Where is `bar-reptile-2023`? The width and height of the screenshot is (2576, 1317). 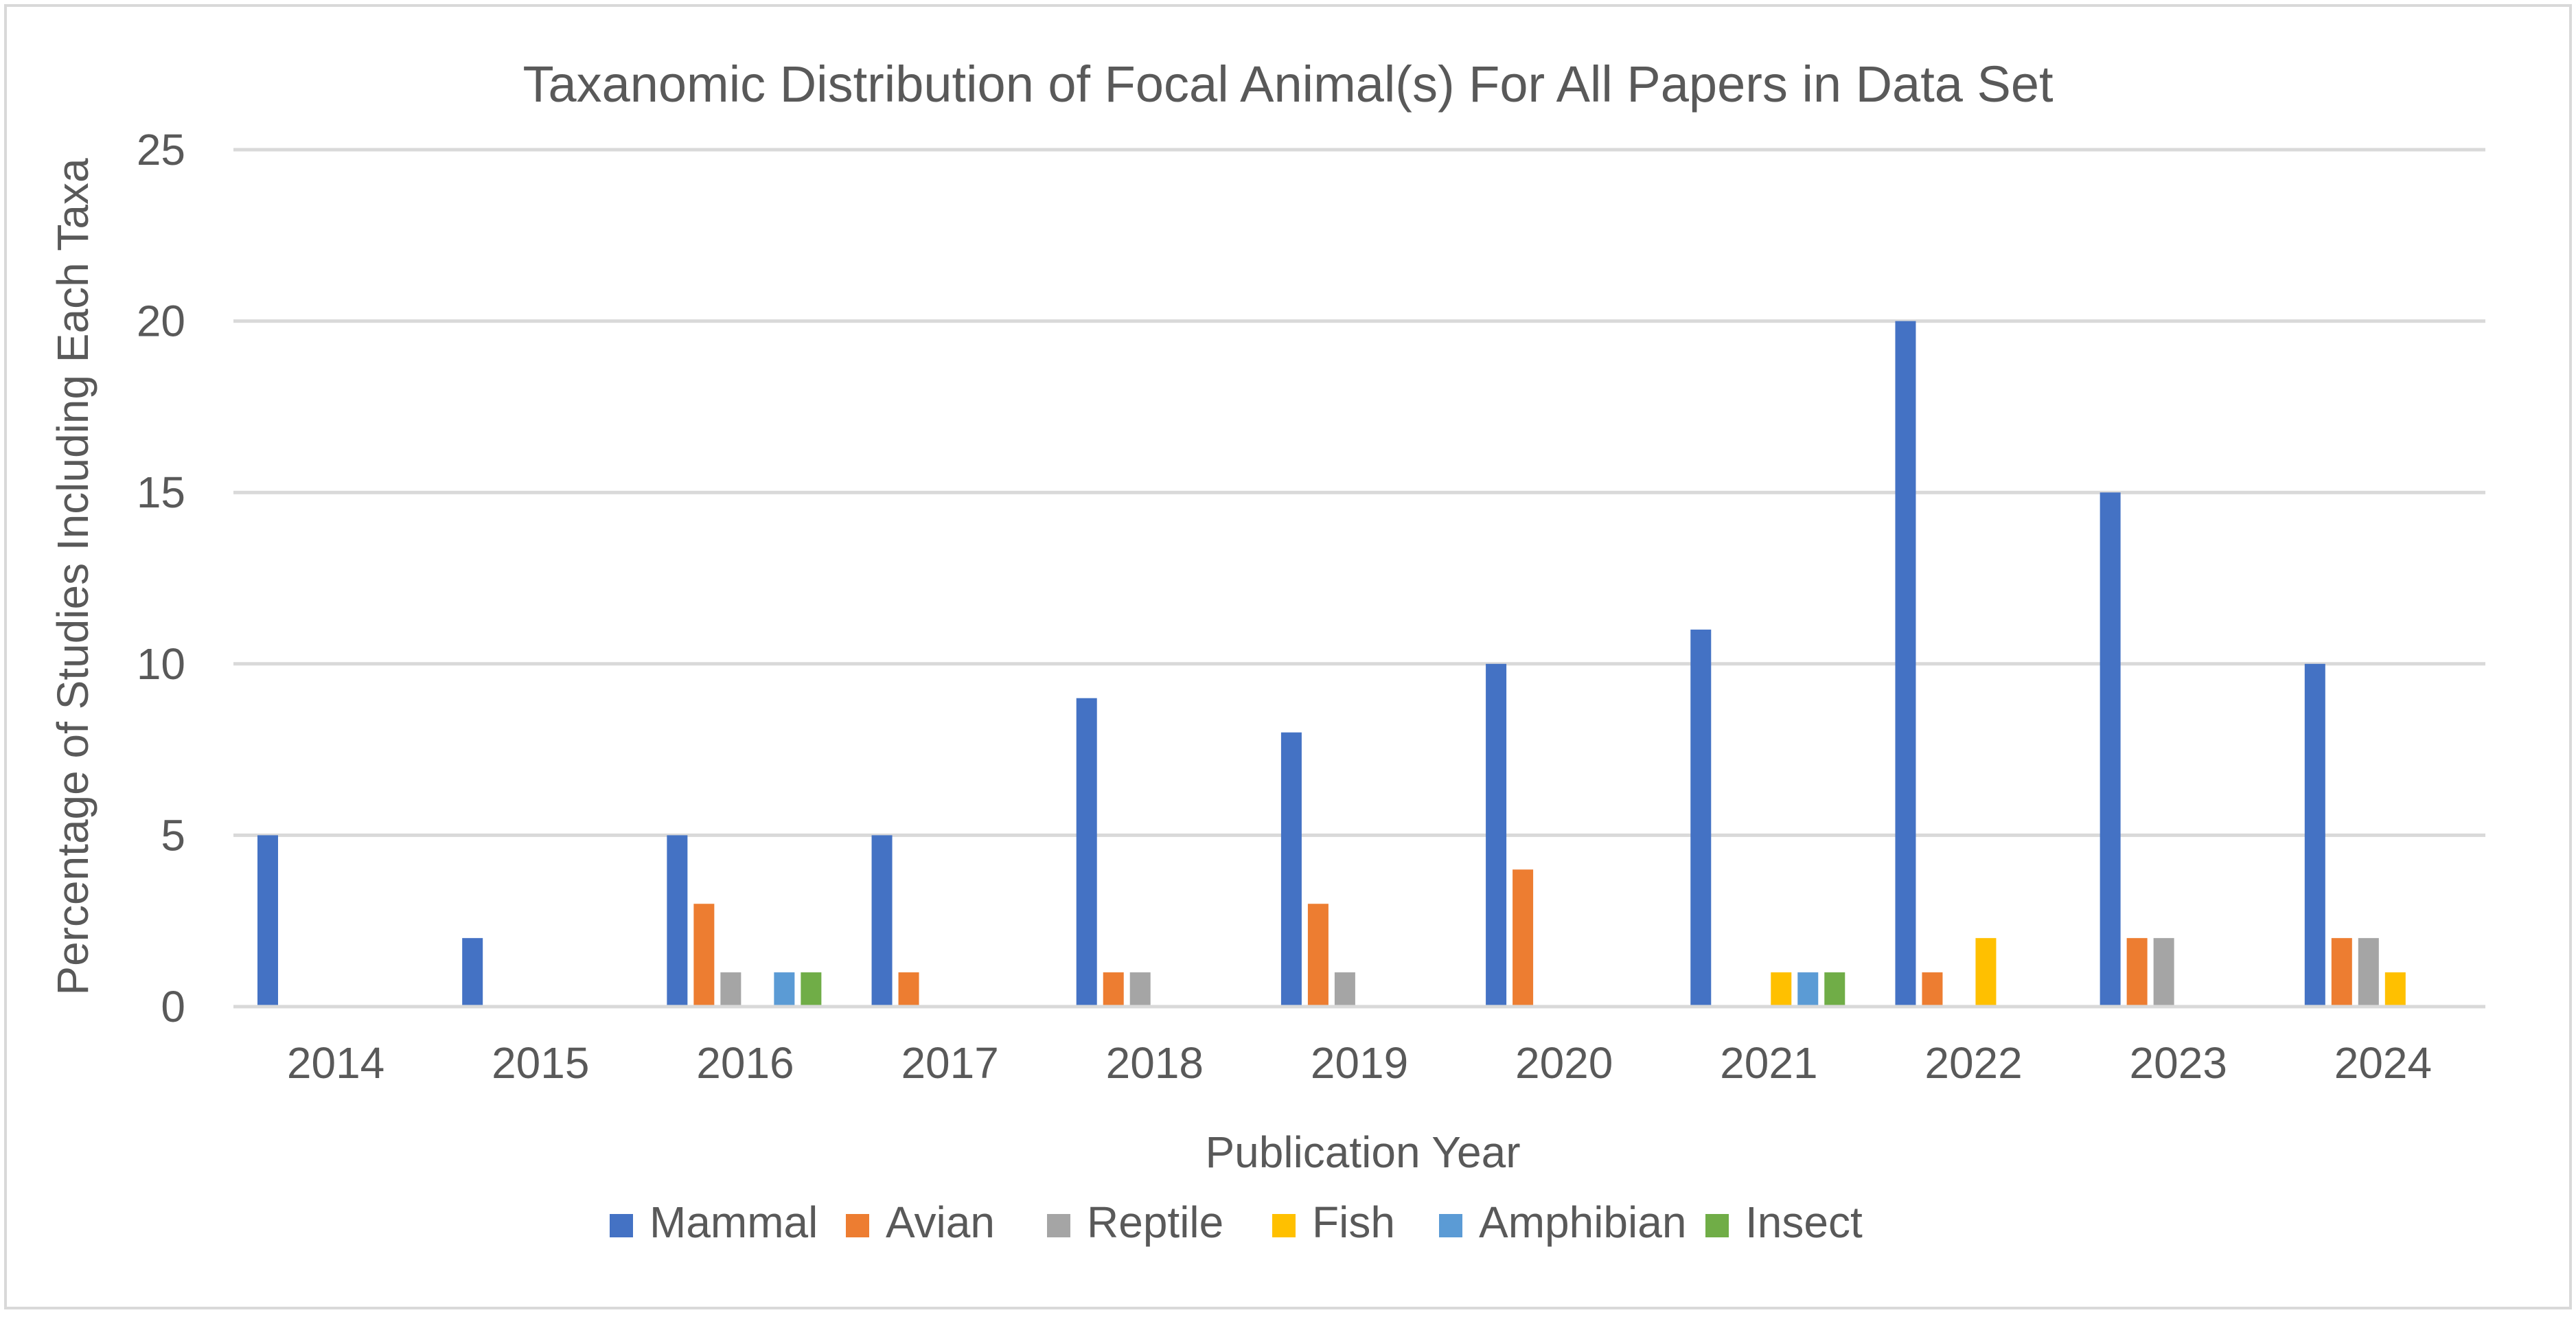 bar-reptile-2023 is located at coordinates (2163, 972).